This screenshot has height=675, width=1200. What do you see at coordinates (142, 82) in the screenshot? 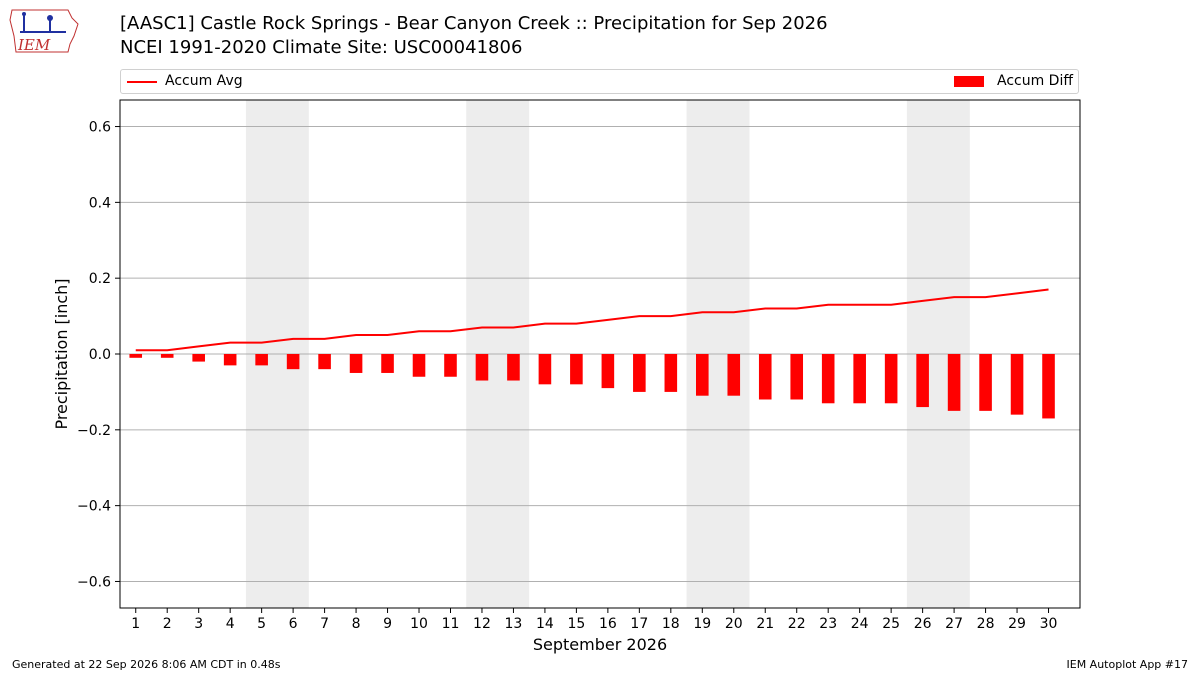
I see `legend-swatch-accum-avg` at bounding box center [142, 82].